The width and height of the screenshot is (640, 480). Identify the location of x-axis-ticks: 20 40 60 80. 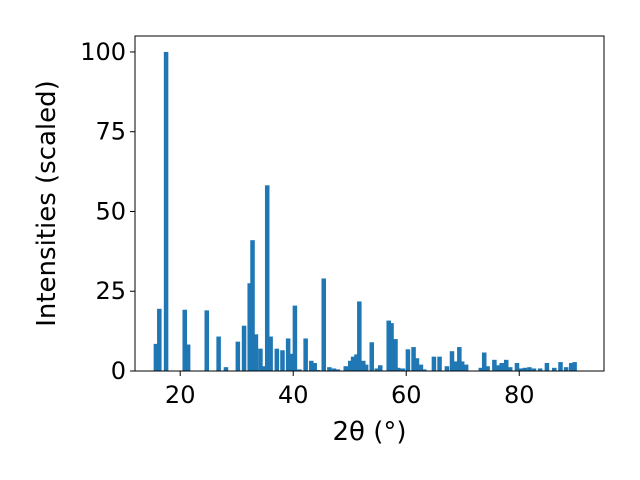
(350, 390).